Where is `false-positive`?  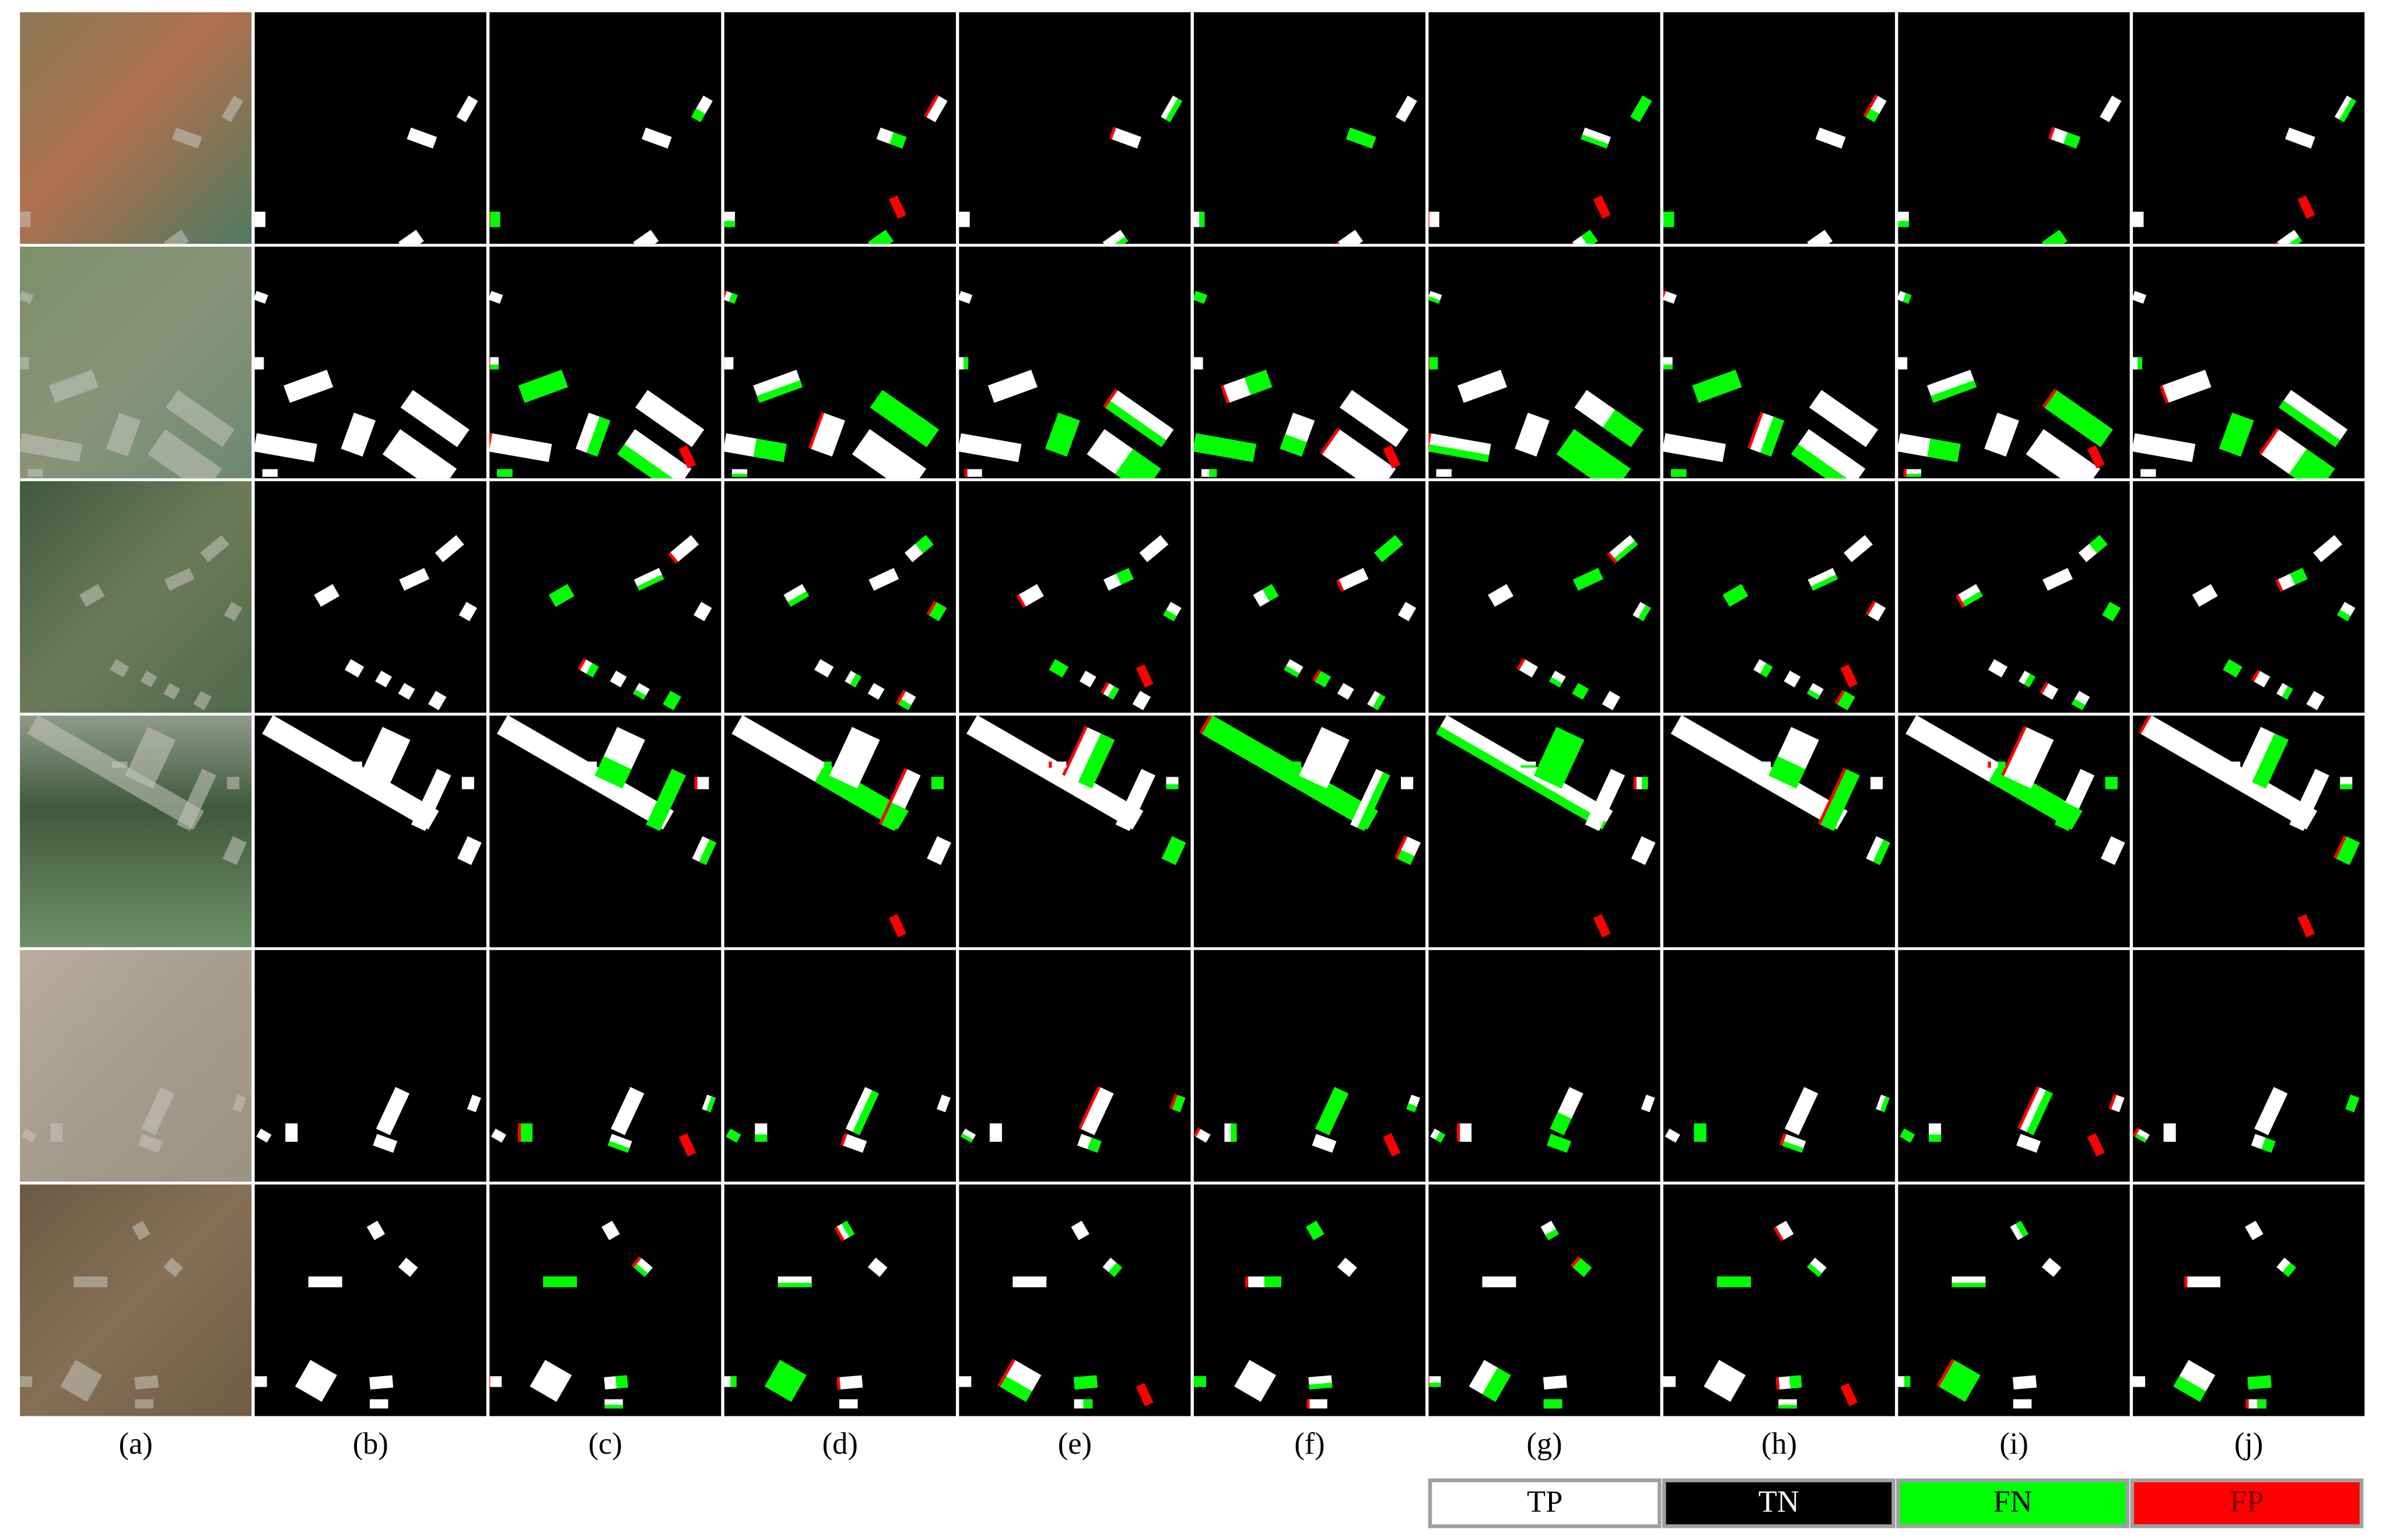 false-positive is located at coordinates (2096, 457).